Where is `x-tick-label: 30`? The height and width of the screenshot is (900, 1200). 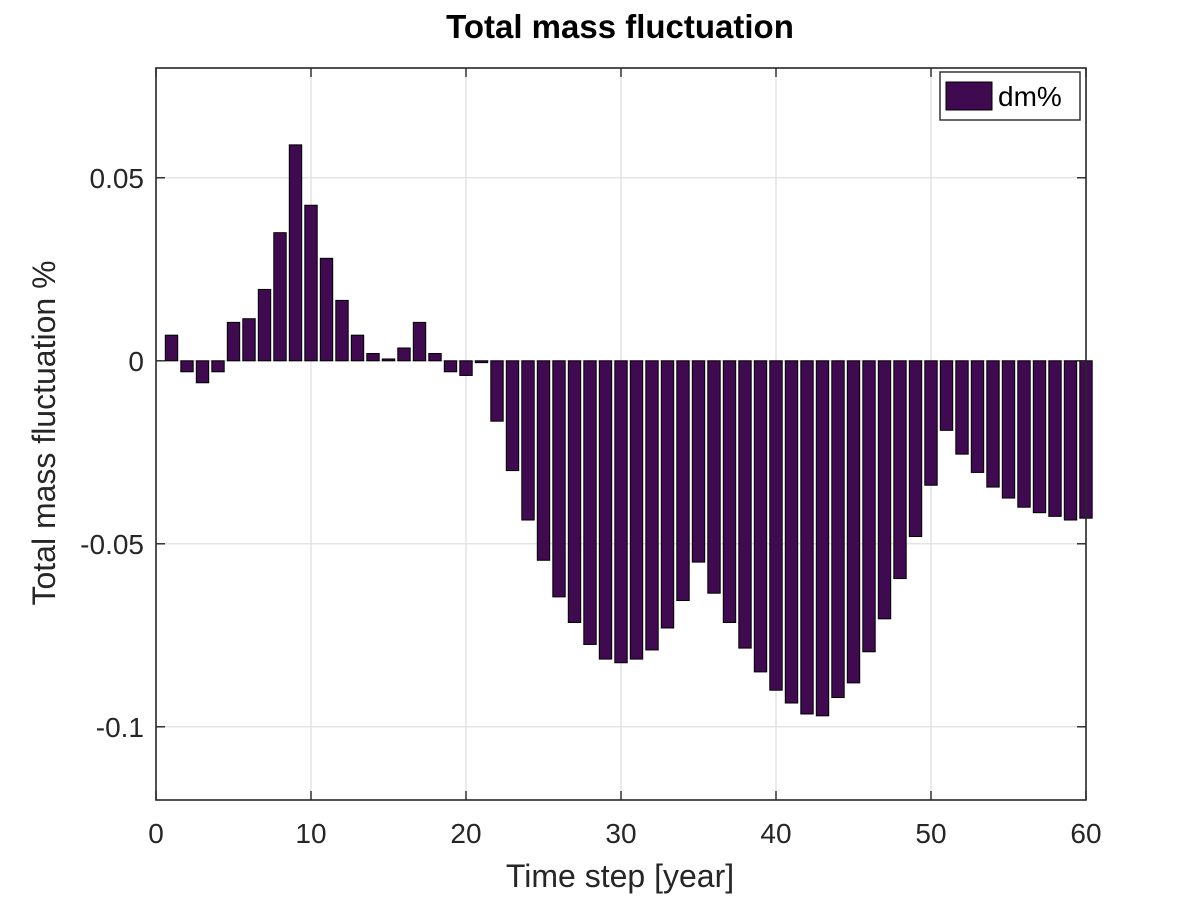
x-tick-label: 30 is located at coordinates (620, 833).